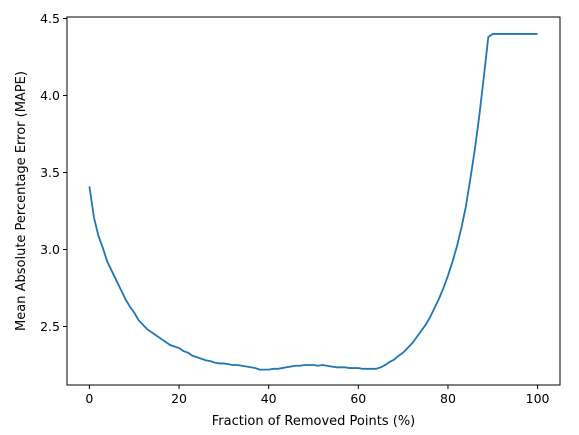 This screenshot has width=579, height=435. Describe the element at coordinates (21, 201) in the screenshot. I see `y-axis-label: Mean Absolute Percentage Error (MAPE)` at that location.